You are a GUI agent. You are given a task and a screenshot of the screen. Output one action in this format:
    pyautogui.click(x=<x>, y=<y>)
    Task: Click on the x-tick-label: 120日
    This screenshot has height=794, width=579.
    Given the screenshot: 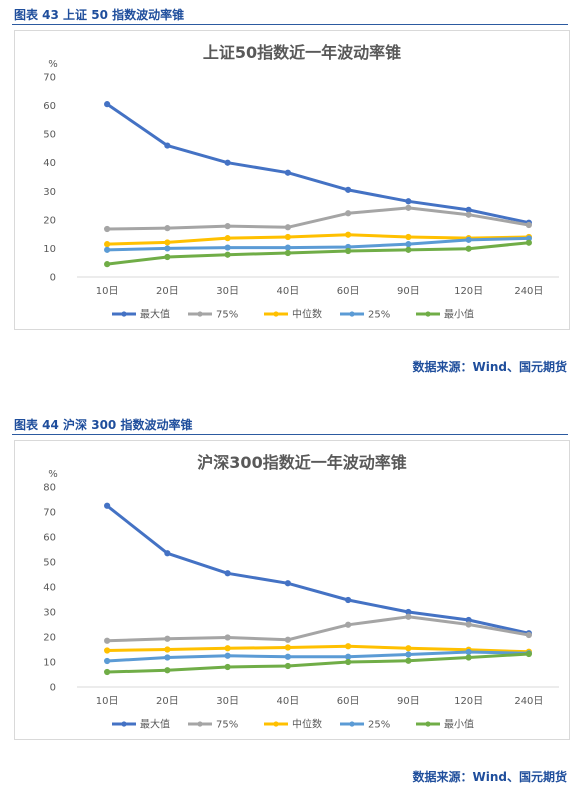 What is the action you would take?
    pyautogui.click(x=468, y=701)
    